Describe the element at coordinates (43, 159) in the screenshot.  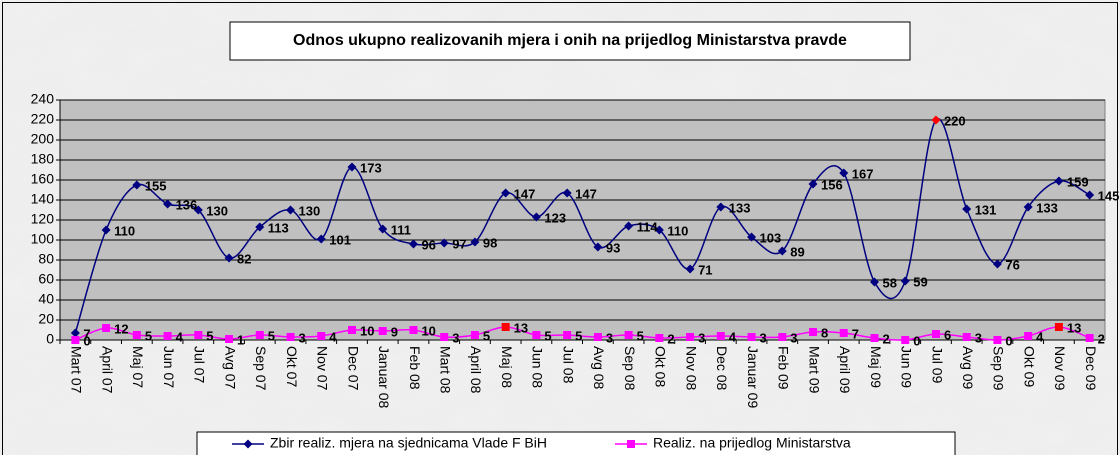
I see `y-tick-label: 180` at that location.